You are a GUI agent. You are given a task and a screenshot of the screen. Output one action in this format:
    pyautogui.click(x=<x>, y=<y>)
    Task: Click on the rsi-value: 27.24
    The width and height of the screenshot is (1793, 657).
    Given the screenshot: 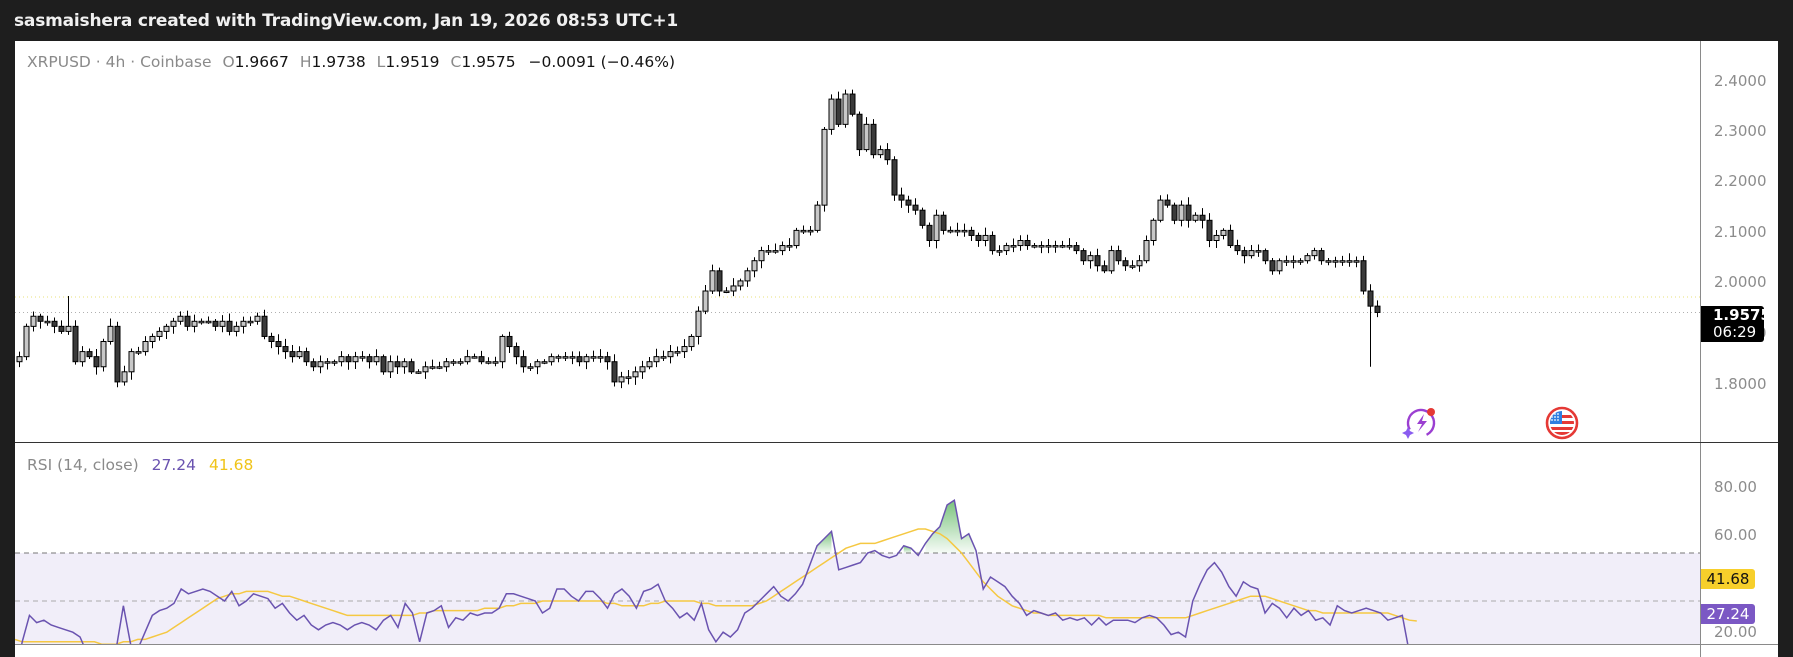 What is the action you would take?
    pyautogui.click(x=174, y=465)
    